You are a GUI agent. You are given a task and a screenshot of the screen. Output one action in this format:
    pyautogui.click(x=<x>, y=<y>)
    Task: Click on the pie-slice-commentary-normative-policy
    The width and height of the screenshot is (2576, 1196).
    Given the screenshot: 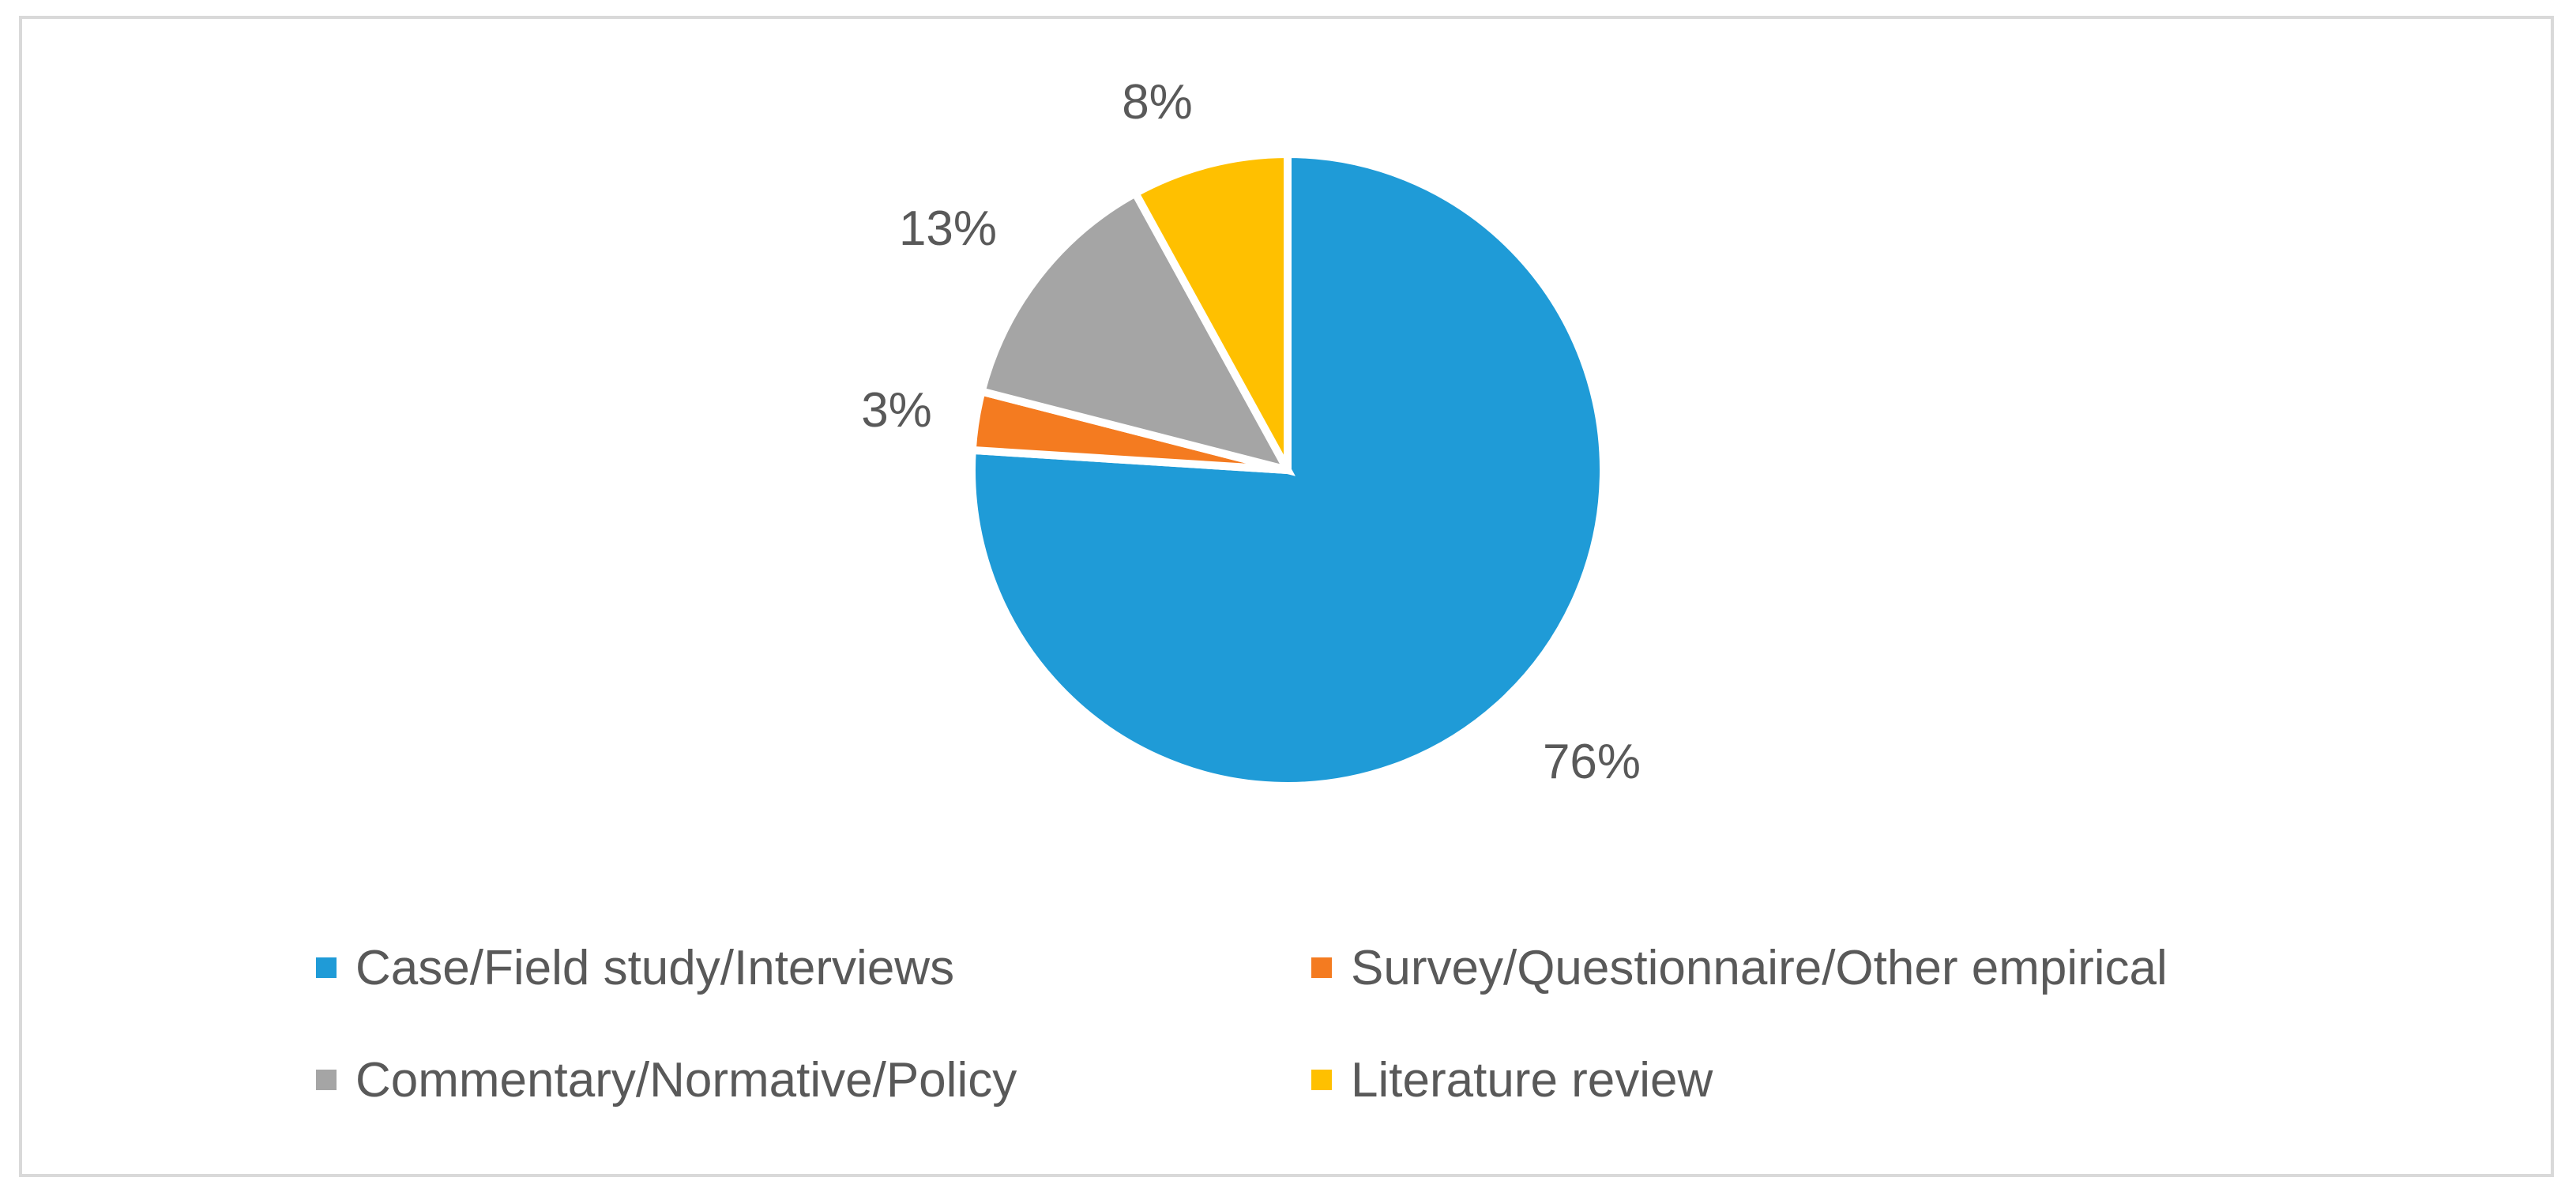 What is the action you would take?
    pyautogui.click(x=1136, y=331)
    